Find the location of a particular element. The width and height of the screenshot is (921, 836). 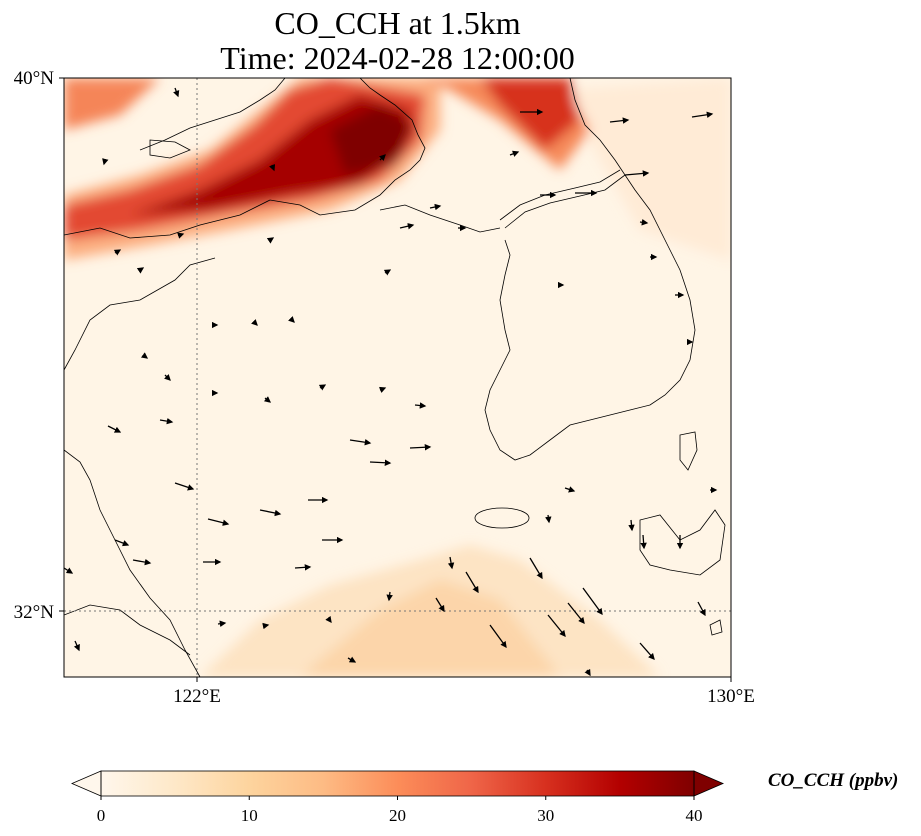

colorbar-tick-label: 10 is located at coordinates (249, 815).